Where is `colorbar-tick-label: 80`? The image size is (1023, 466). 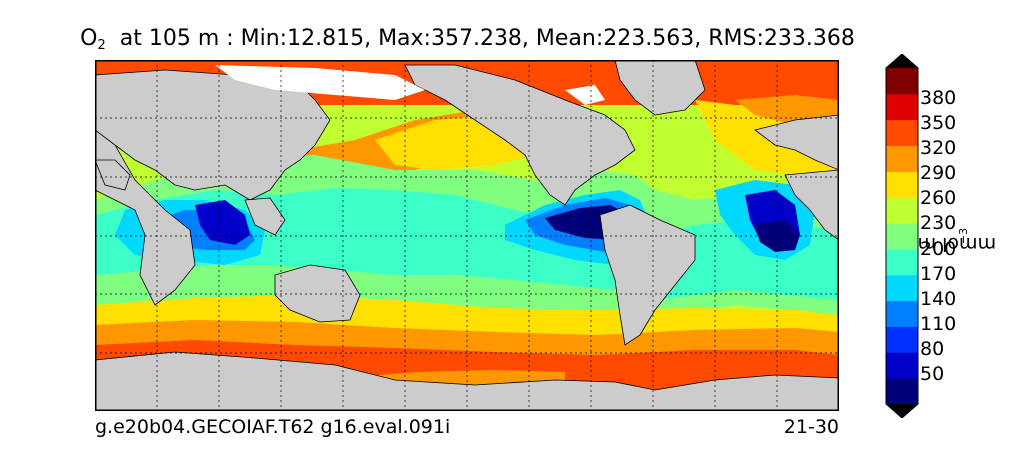
colorbar-tick-label: 80 is located at coordinates (932, 349).